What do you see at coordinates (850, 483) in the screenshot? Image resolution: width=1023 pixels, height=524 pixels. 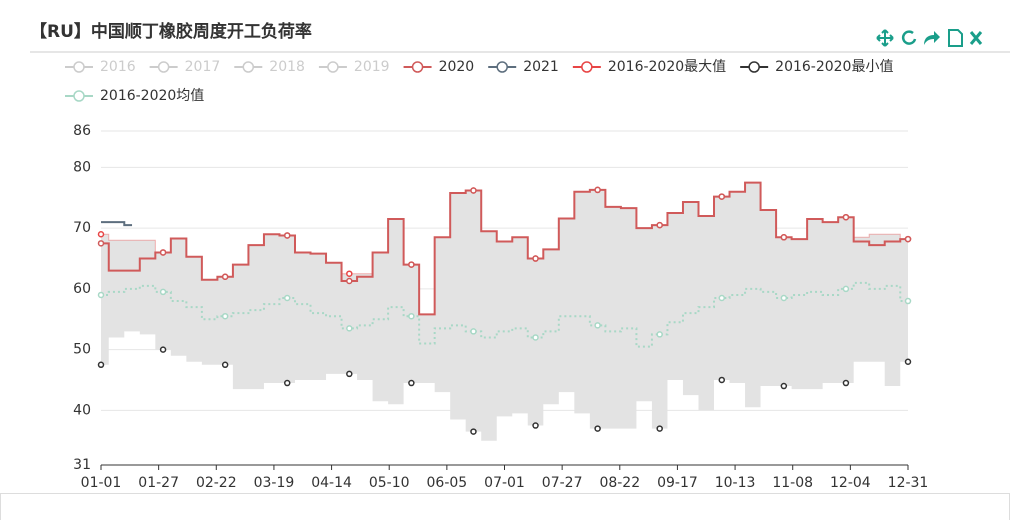 I see `x-tick-label: 12-04` at bounding box center [850, 483].